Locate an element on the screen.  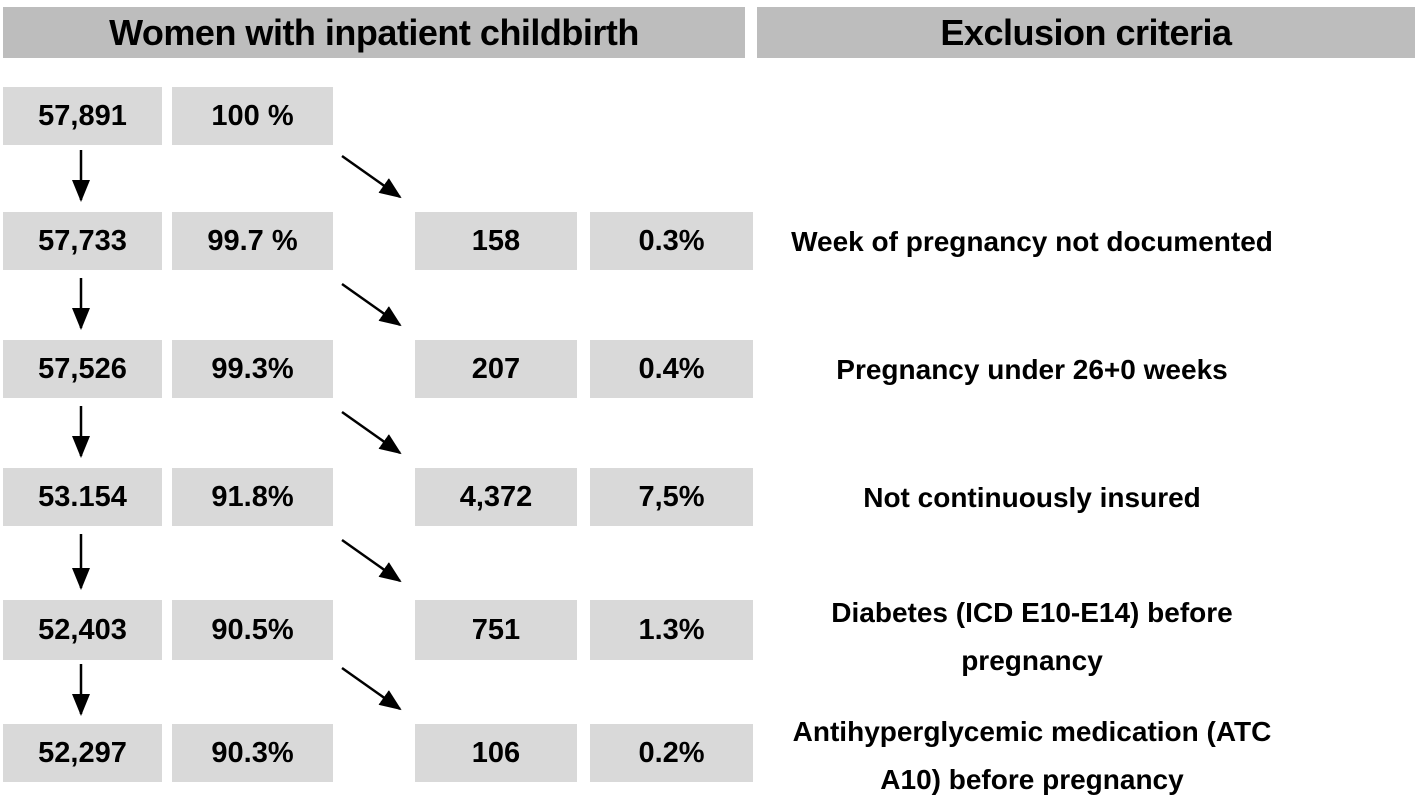
count-box: 52,297 is located at coordinates (82, 753).